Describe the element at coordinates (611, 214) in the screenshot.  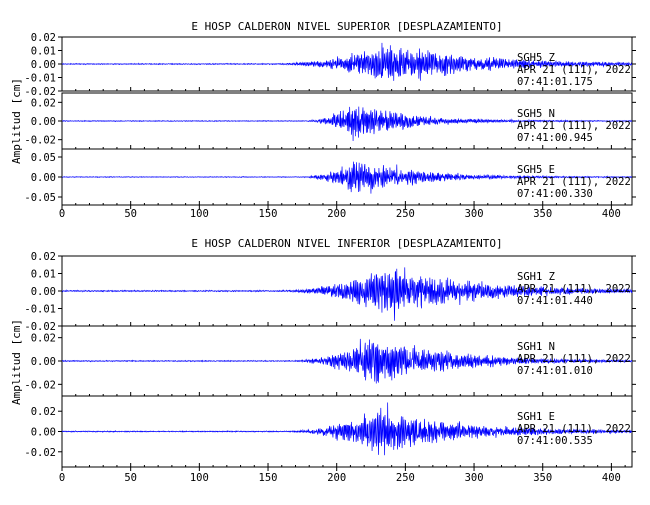
I see `x-tick-label-0-8: 400` at that location.